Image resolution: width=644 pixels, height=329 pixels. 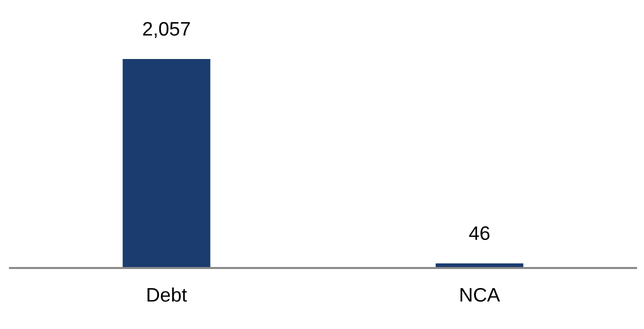 What do you see at coordinates (479, 233) in the screenshot?
I see `data-label: 46` at bounding box center [479, 233].